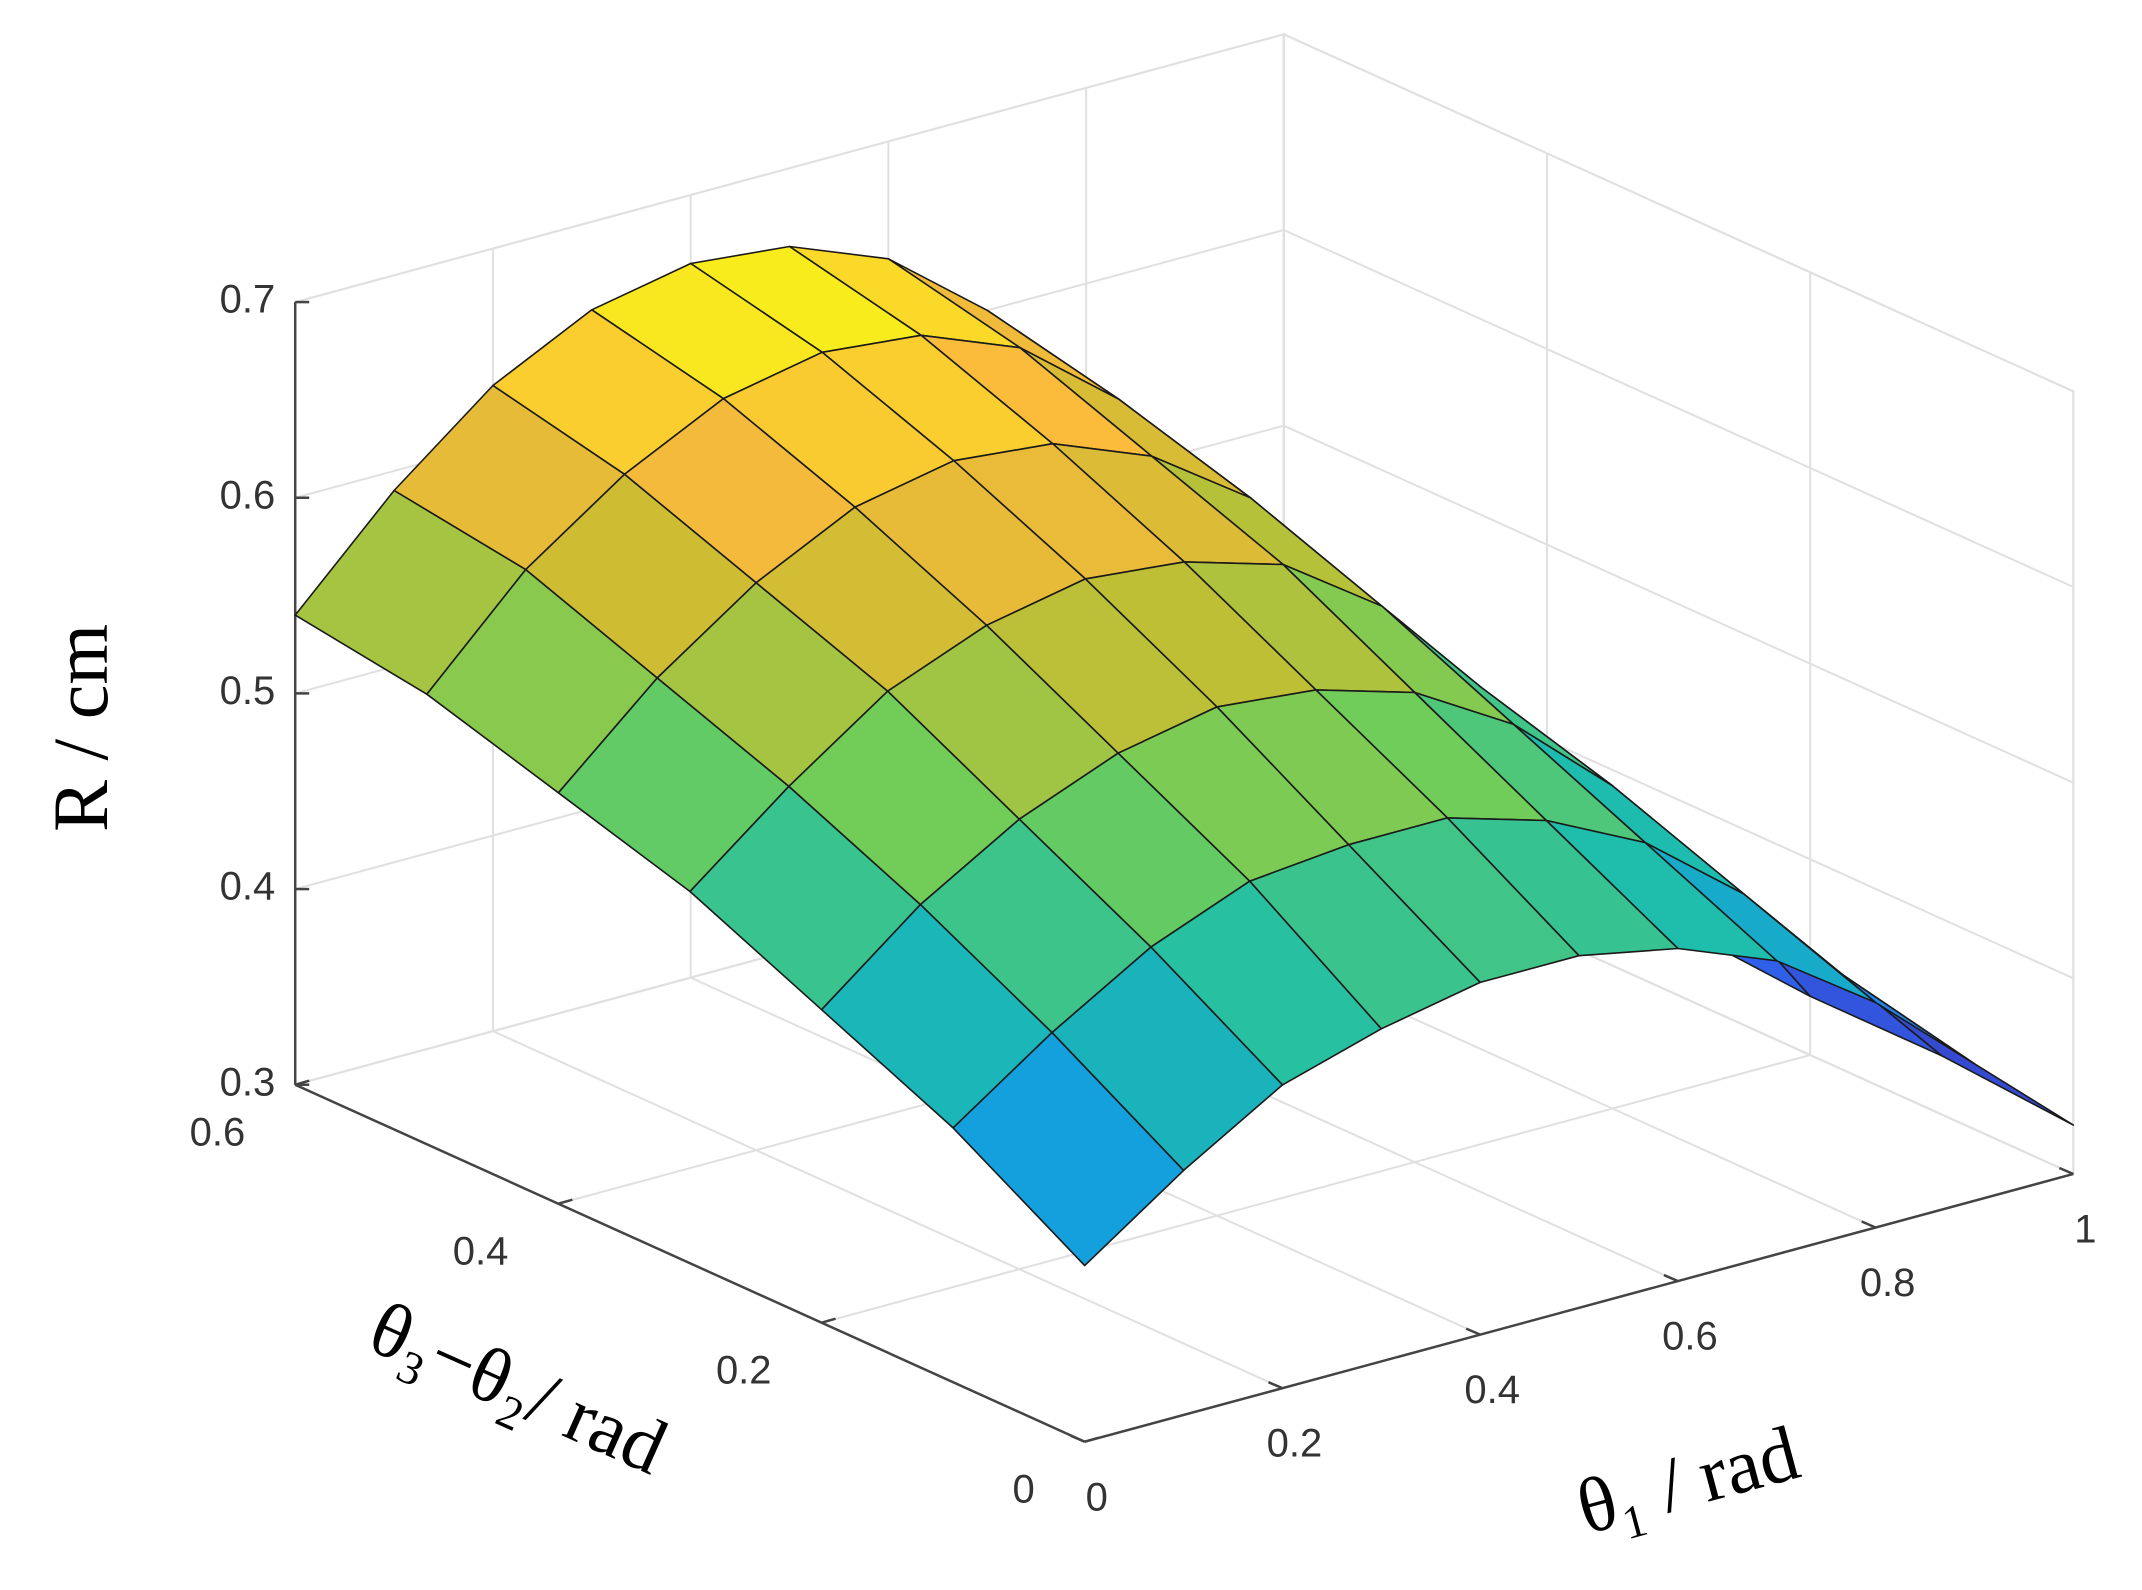 The image size is (2142, 1590). I want to click on x-tick-label: 0.8, so click(1888, 1283).